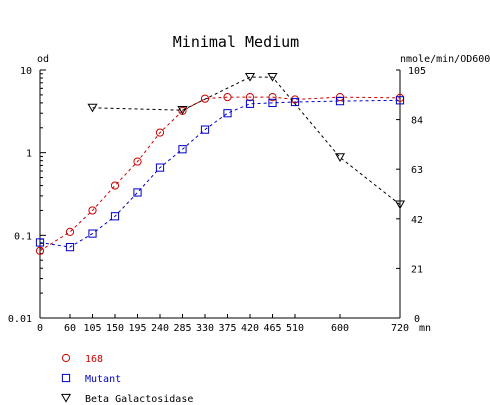  I want to click on x-tick-label: 0, so click(40, 328).